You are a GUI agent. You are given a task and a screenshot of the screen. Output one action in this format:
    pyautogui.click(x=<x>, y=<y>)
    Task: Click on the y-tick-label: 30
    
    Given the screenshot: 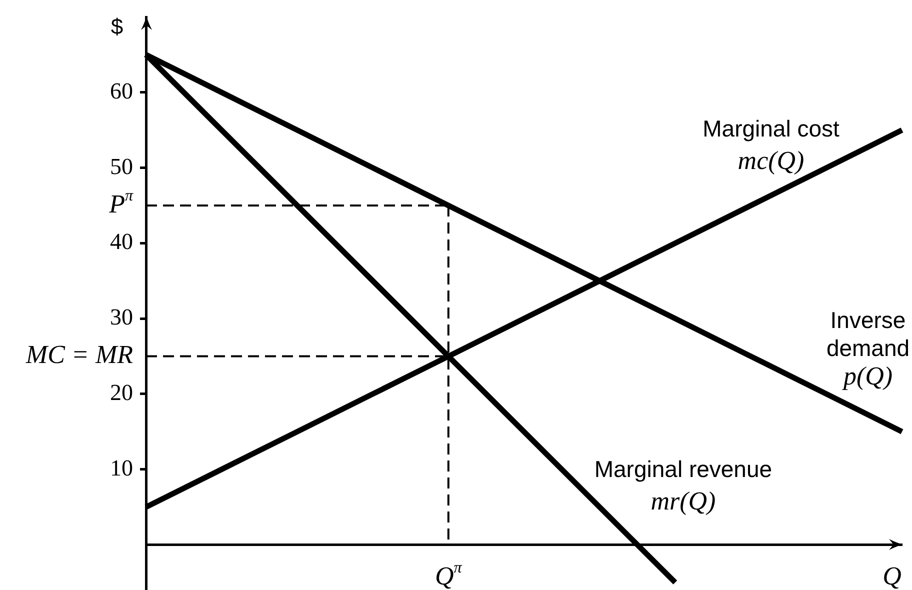 What is the action you would take?
    pyautogui.click(x=121, y=317)
    